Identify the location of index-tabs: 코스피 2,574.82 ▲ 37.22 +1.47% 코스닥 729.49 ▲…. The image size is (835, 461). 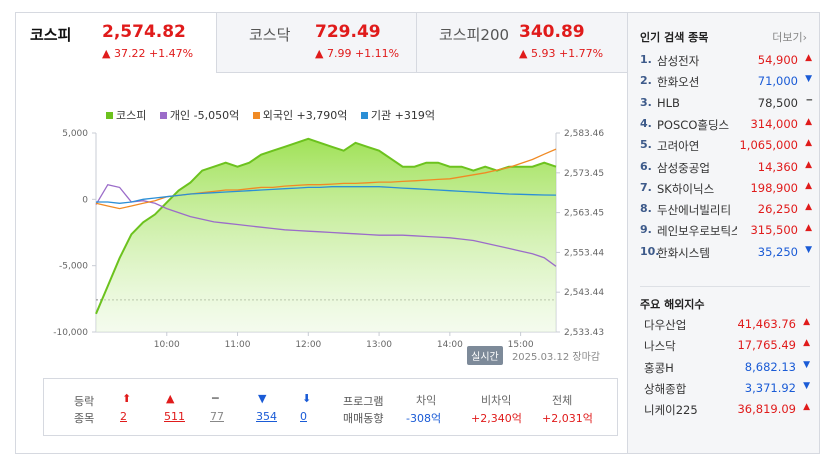
(322, 43).